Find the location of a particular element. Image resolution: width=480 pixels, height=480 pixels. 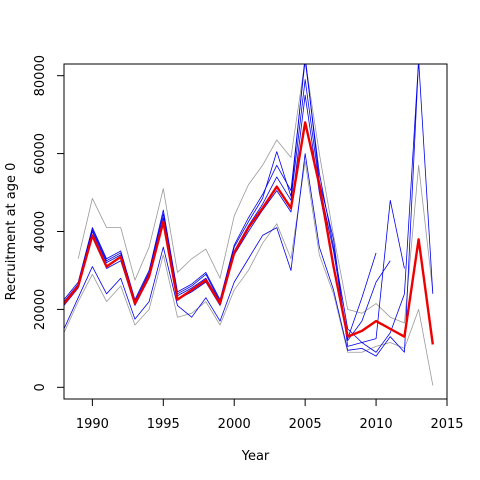

x-tick-label: 2000 is located at coordinates (234, 424).